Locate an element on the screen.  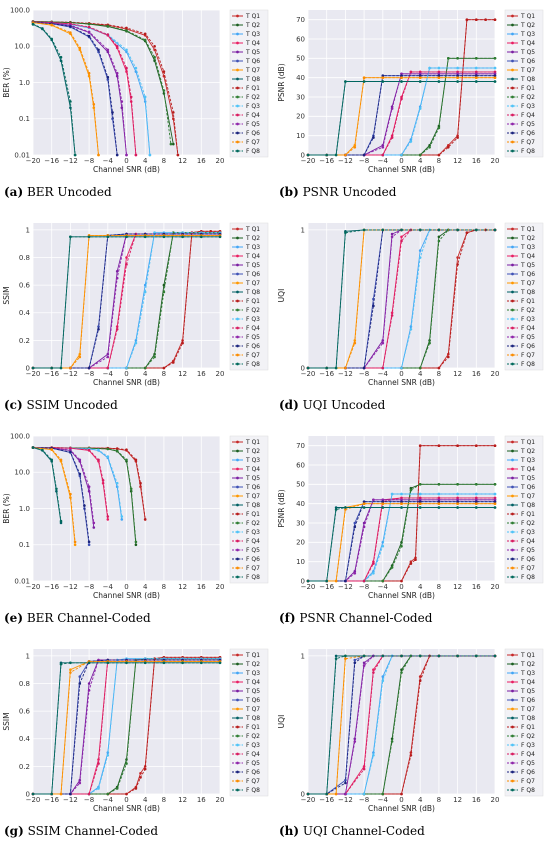
legend-label: F Q3 is located at coordinates (528, 319).